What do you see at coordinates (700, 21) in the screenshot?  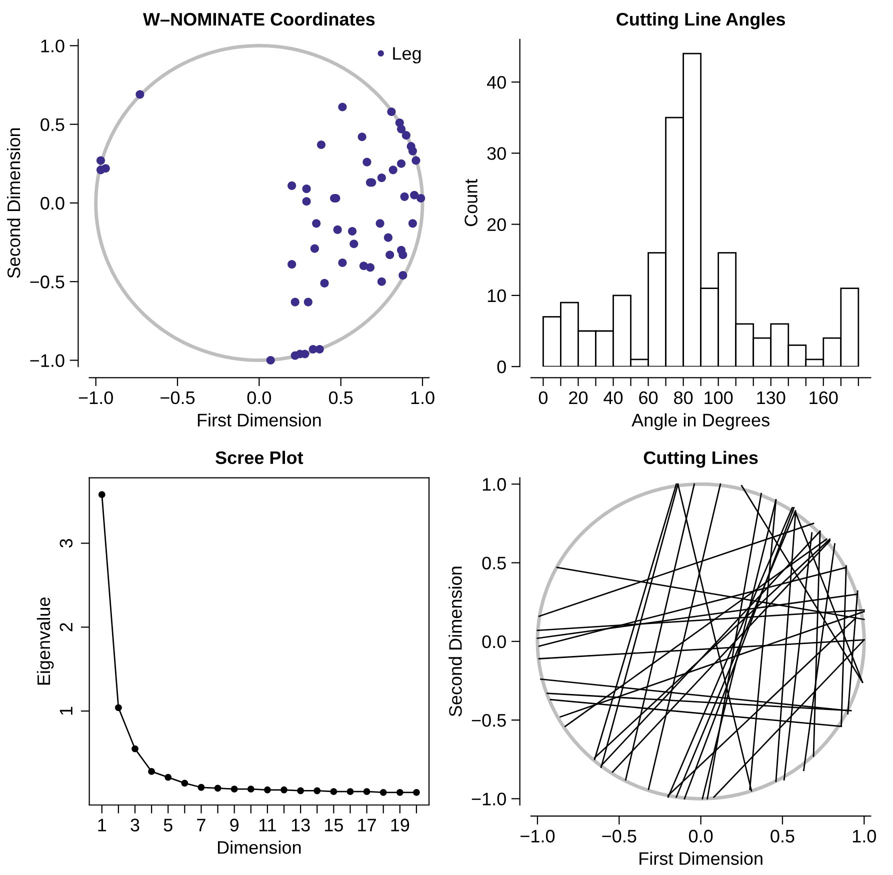 I see `chart-title: Cutting Line Angles` at bounding box center [700, 21].